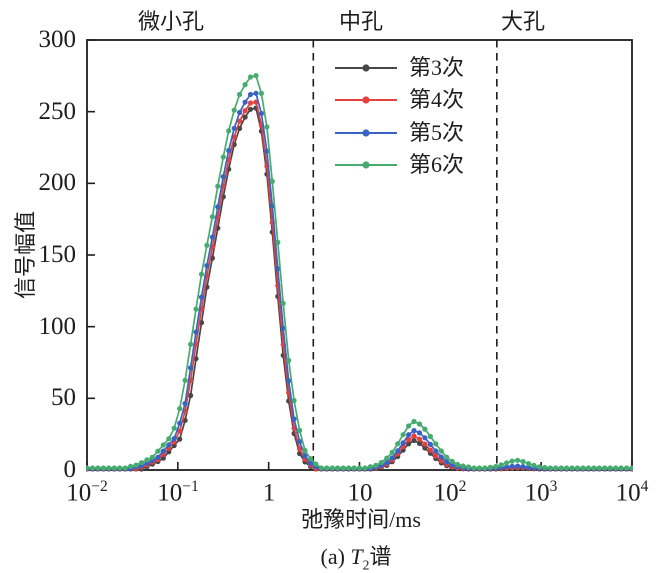 This screenshot has height=573, width=659. Describe the element at coordinates (553, 486) in the screenshot. I see `x-tick-exp: 3` at that location.